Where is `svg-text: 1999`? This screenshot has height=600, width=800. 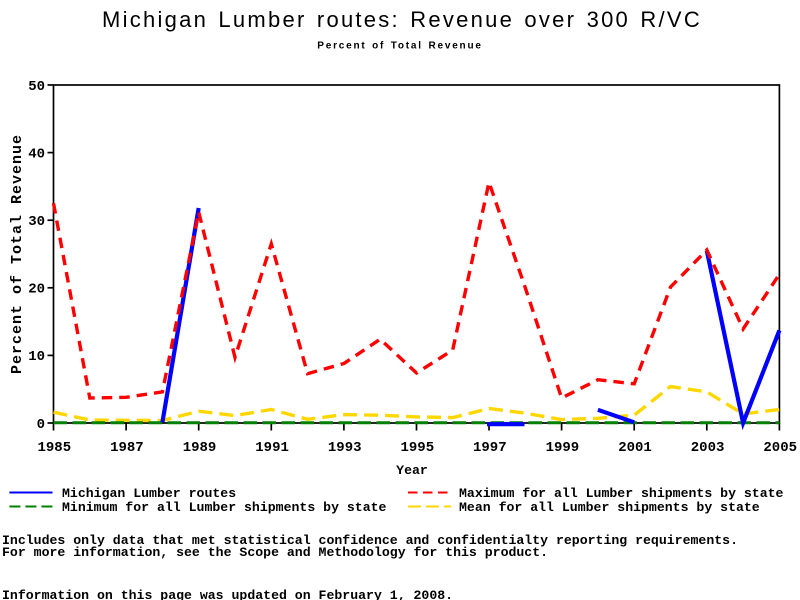
svg-text: 1999 is located at coordinates (563, 448).